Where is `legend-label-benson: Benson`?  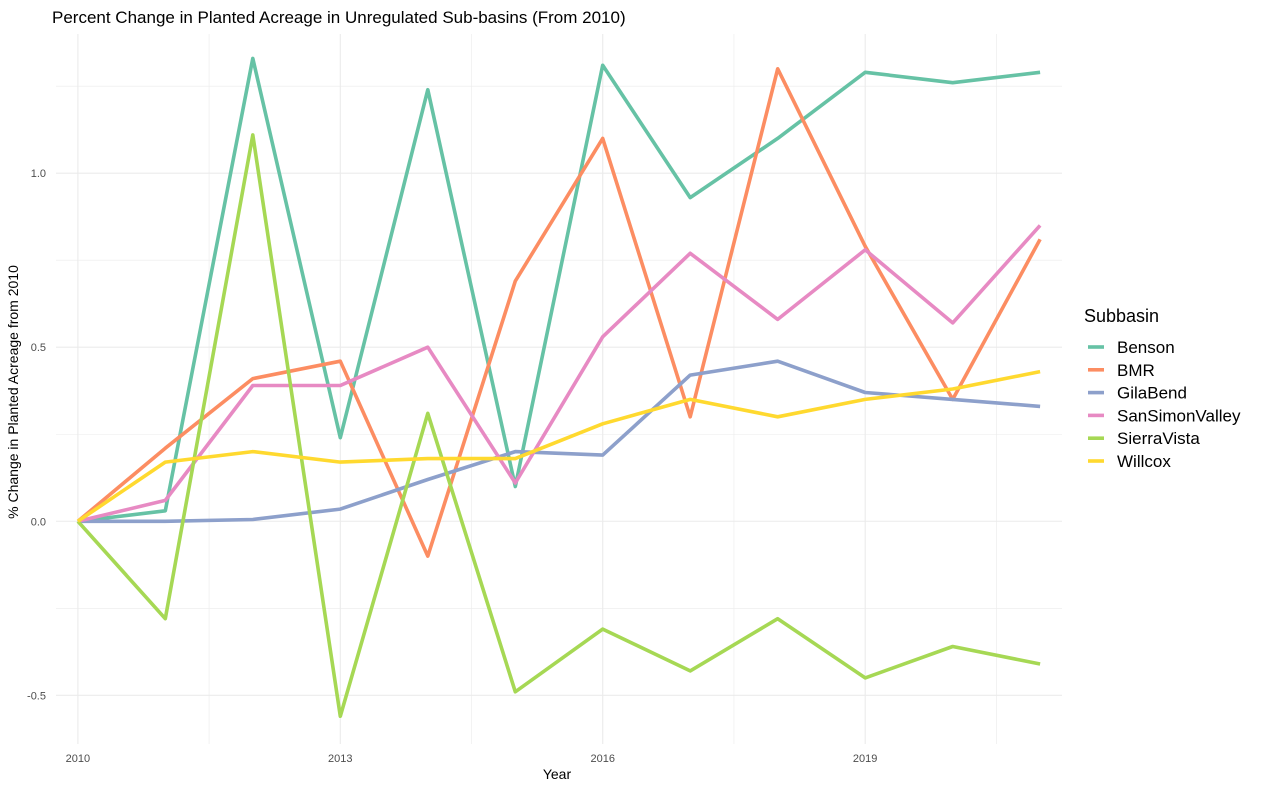 legend-label-benson: Benson is located at coordinates (1146, 347).